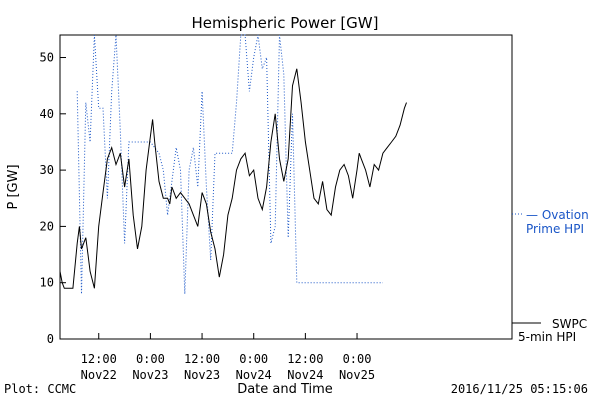 The width and height of the screenshot is (600, 400). I want to click on chart-title: Hemispheric Power [GW], so click(285, 23).